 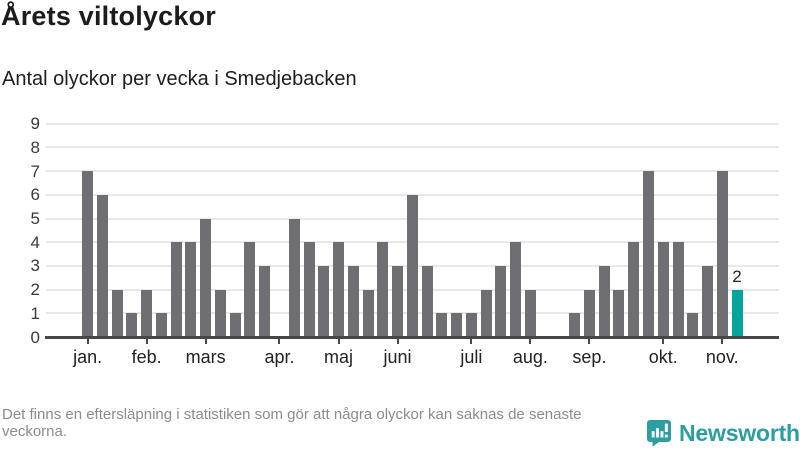 I want to click on x-axis-tick-maj, so click(x=338, y=341).